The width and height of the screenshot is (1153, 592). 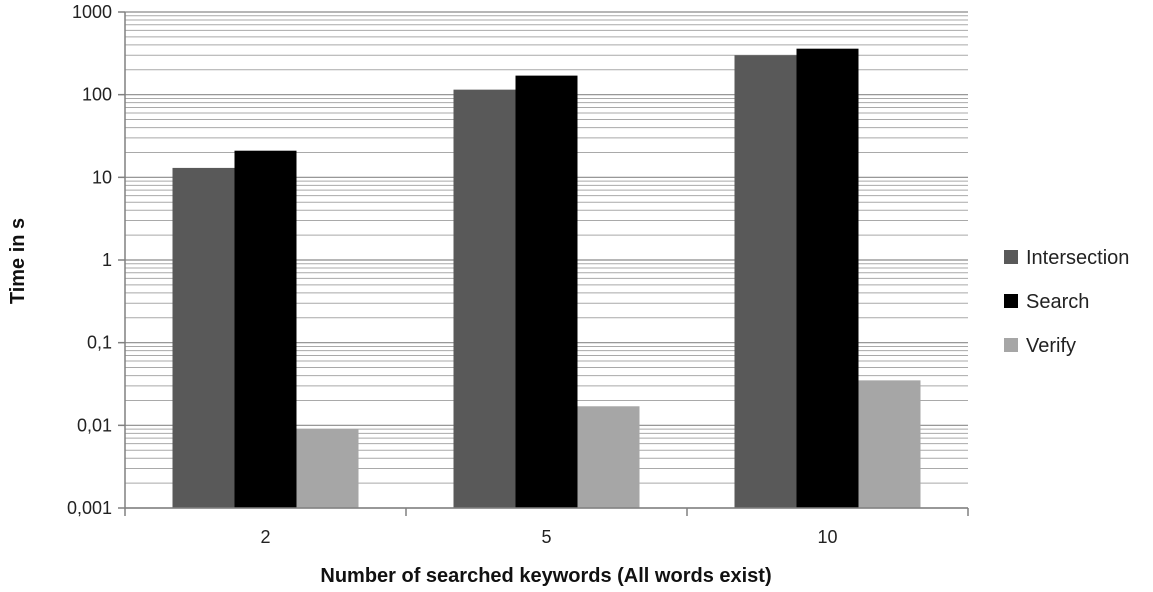 What do you see at coordinates (107, 260) in the screenshot?
I see `y-tick-label: 1` at bounding box center [107, 260].